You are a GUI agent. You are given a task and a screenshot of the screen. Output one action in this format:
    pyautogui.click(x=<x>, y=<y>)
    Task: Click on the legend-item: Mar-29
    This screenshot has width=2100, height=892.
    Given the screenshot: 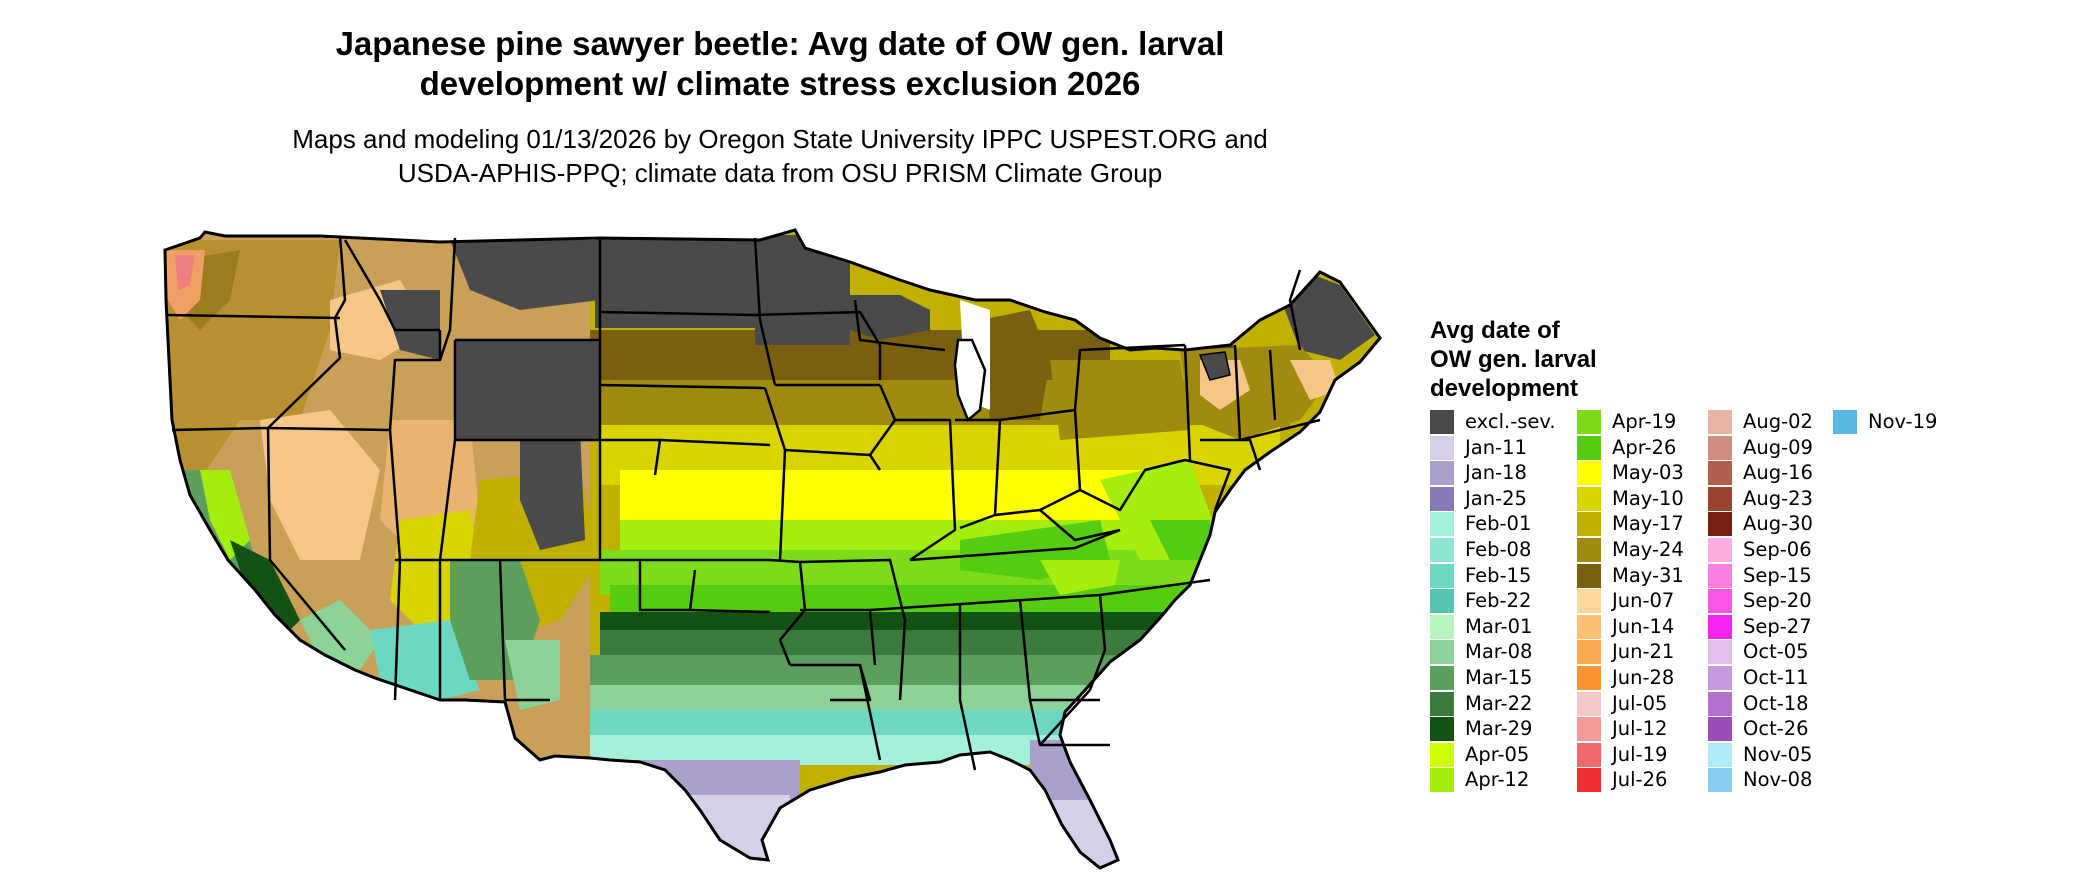 What is the action you would take?
    pyautogui.click(x=1493, y=729)
    